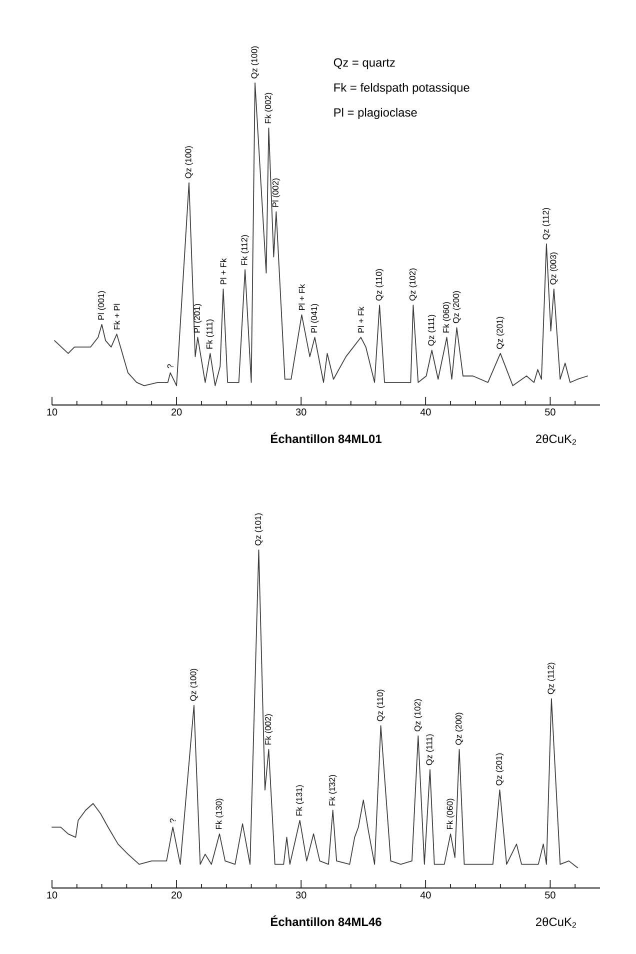 The width and height of the screenshot is (636, 954). Describe the element at coordinates (332, 790) in the screenshot. I see `annotation: Fk (1̄32)` at that location.